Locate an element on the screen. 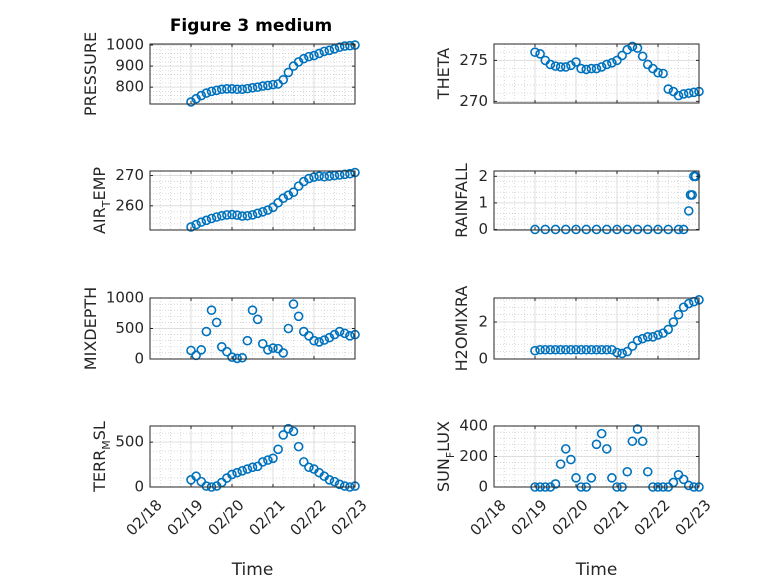  subplot-pressure: 800 900 1000 PRESSURE is located at coordinates (220, 74).